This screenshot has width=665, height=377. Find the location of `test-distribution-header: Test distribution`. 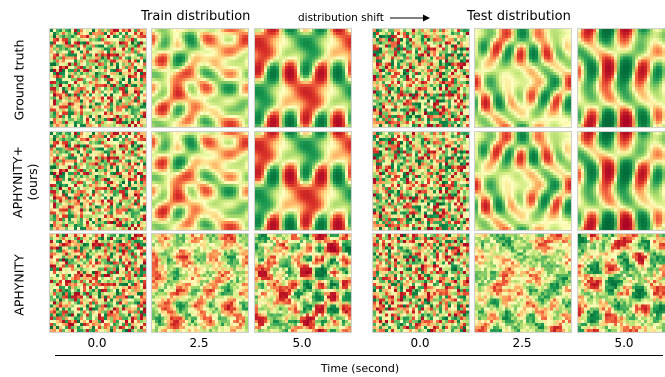

test-distribution-header: Test distribution is located at coordinates (519, 16).